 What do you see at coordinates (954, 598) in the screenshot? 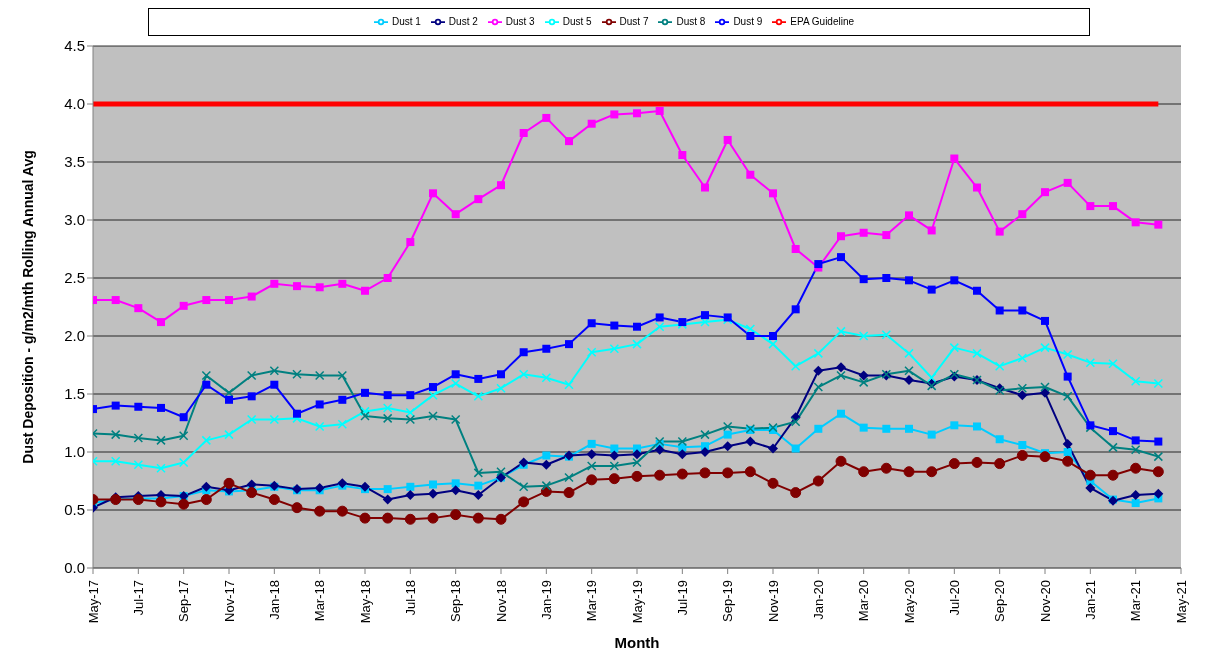
I see `x-tick-label: Jul-20` at bounding box center [954, 598].